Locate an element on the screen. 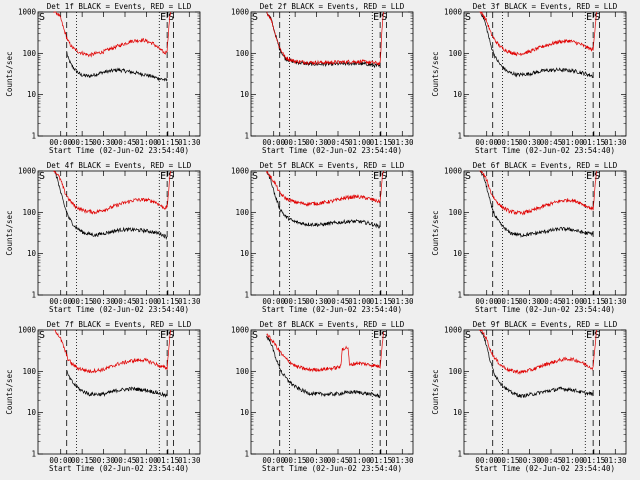 Image resolution: width=640 pixels, height=480 pixels. panel-title: Det 6f BLACK = Events, RED = LLD is located at coordinates (545, 165).